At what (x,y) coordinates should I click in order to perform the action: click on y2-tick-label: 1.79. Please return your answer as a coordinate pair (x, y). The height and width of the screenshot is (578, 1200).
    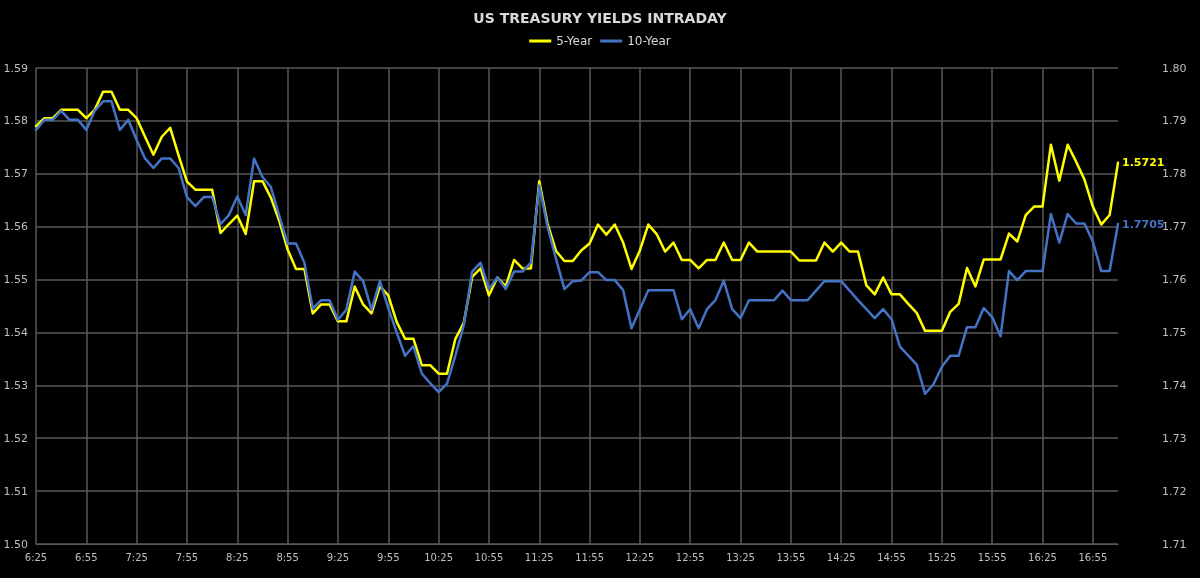
    Looking at the image, I should click on (1174, 121).